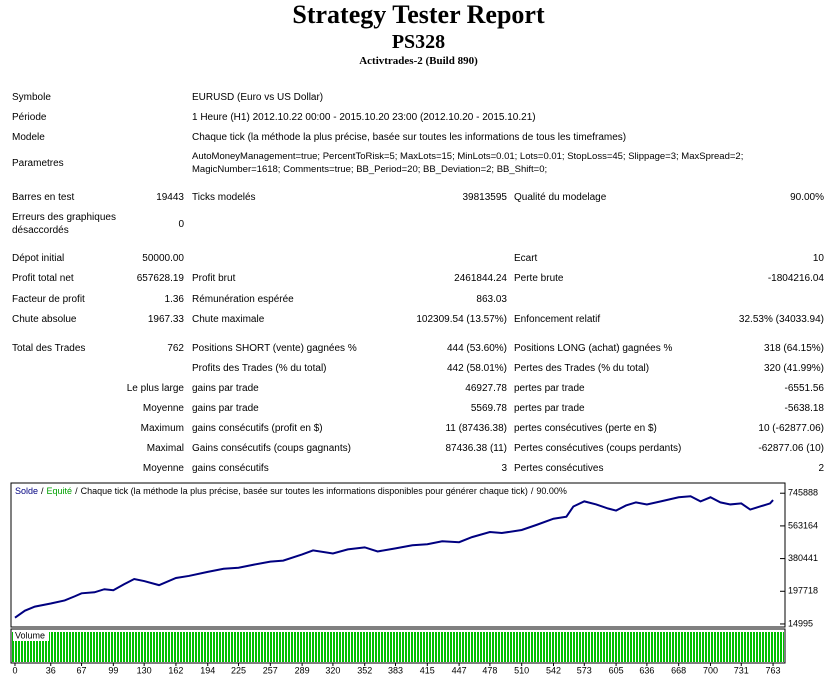  Describe the element at coordinates (257, 428) in the screenshot. I see `row-label: gains consécutifs (profit en $)` at that location.